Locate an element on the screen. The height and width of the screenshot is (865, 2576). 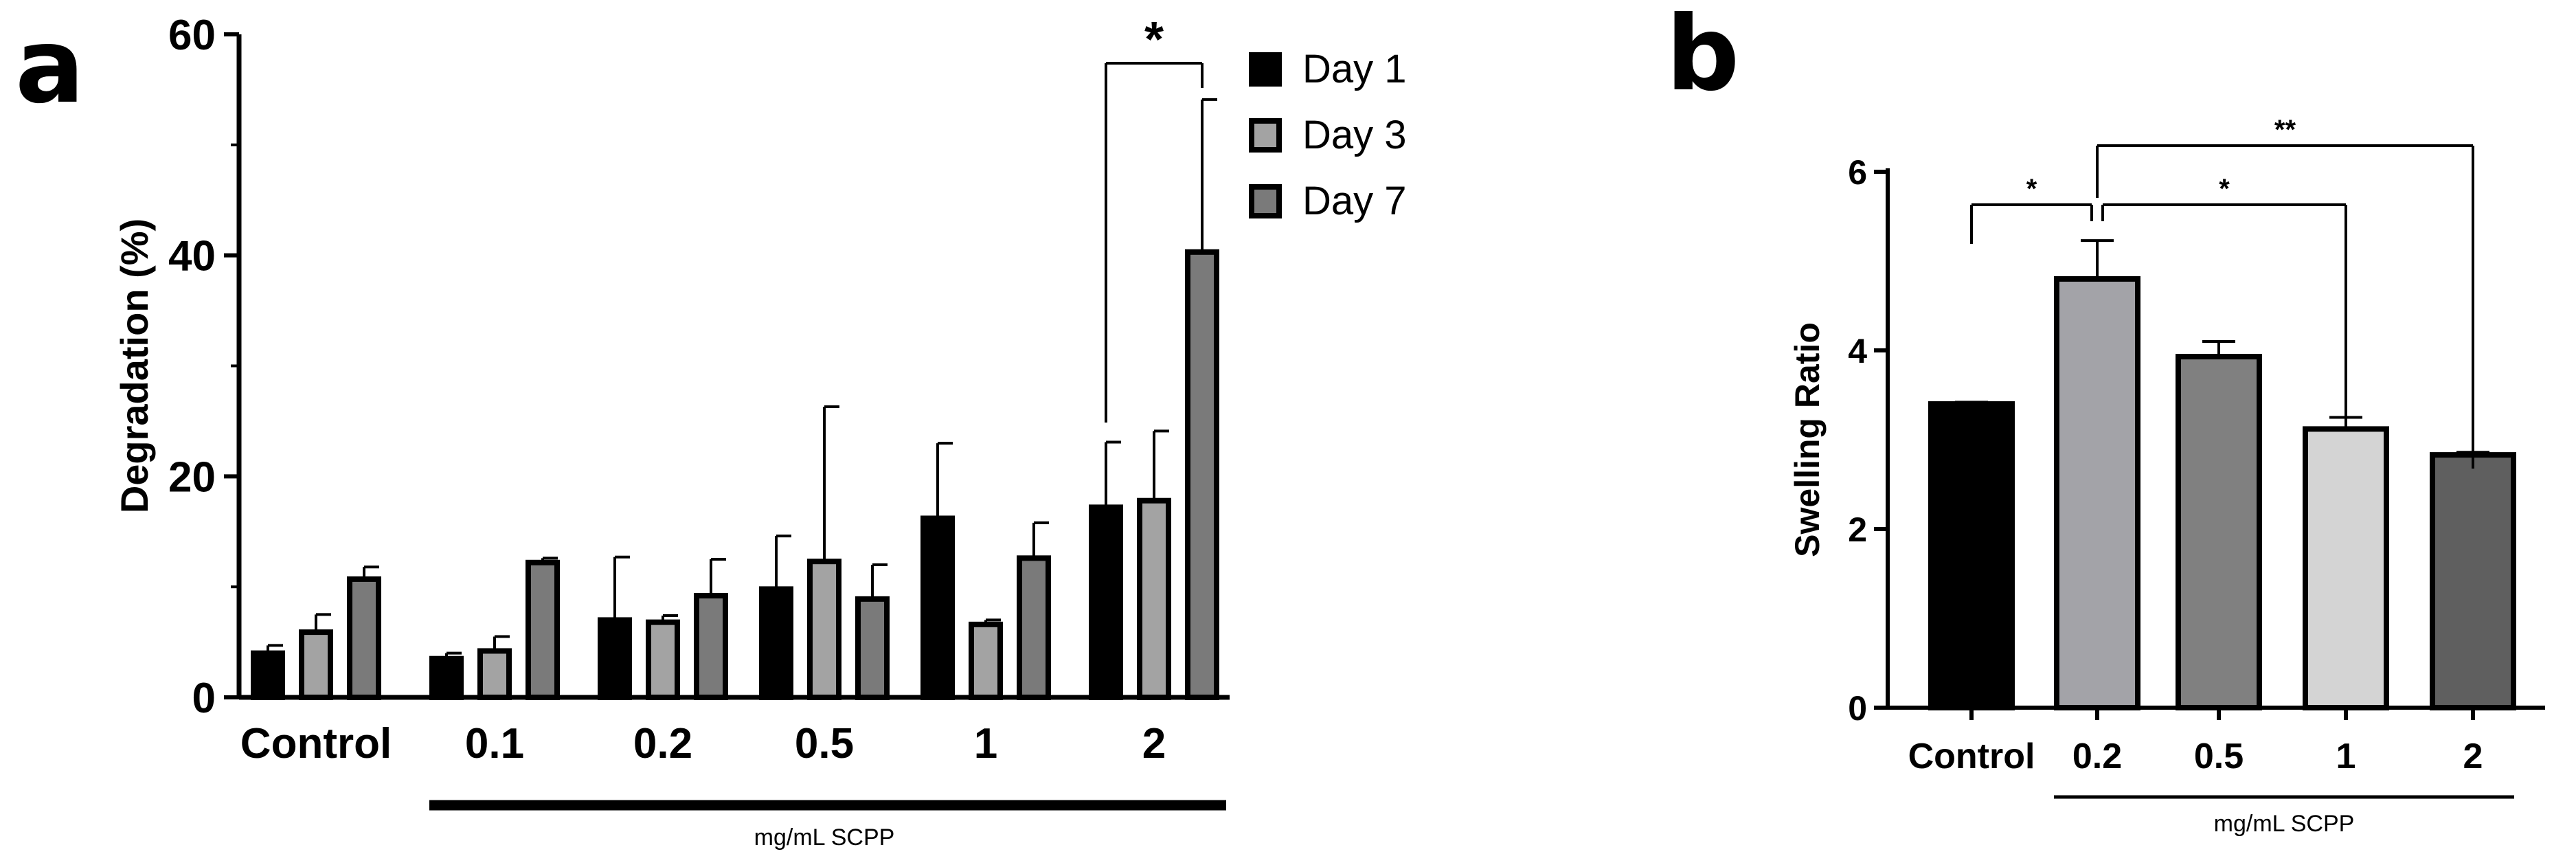
bar-day-3-control is located at coordinates (316, 665).